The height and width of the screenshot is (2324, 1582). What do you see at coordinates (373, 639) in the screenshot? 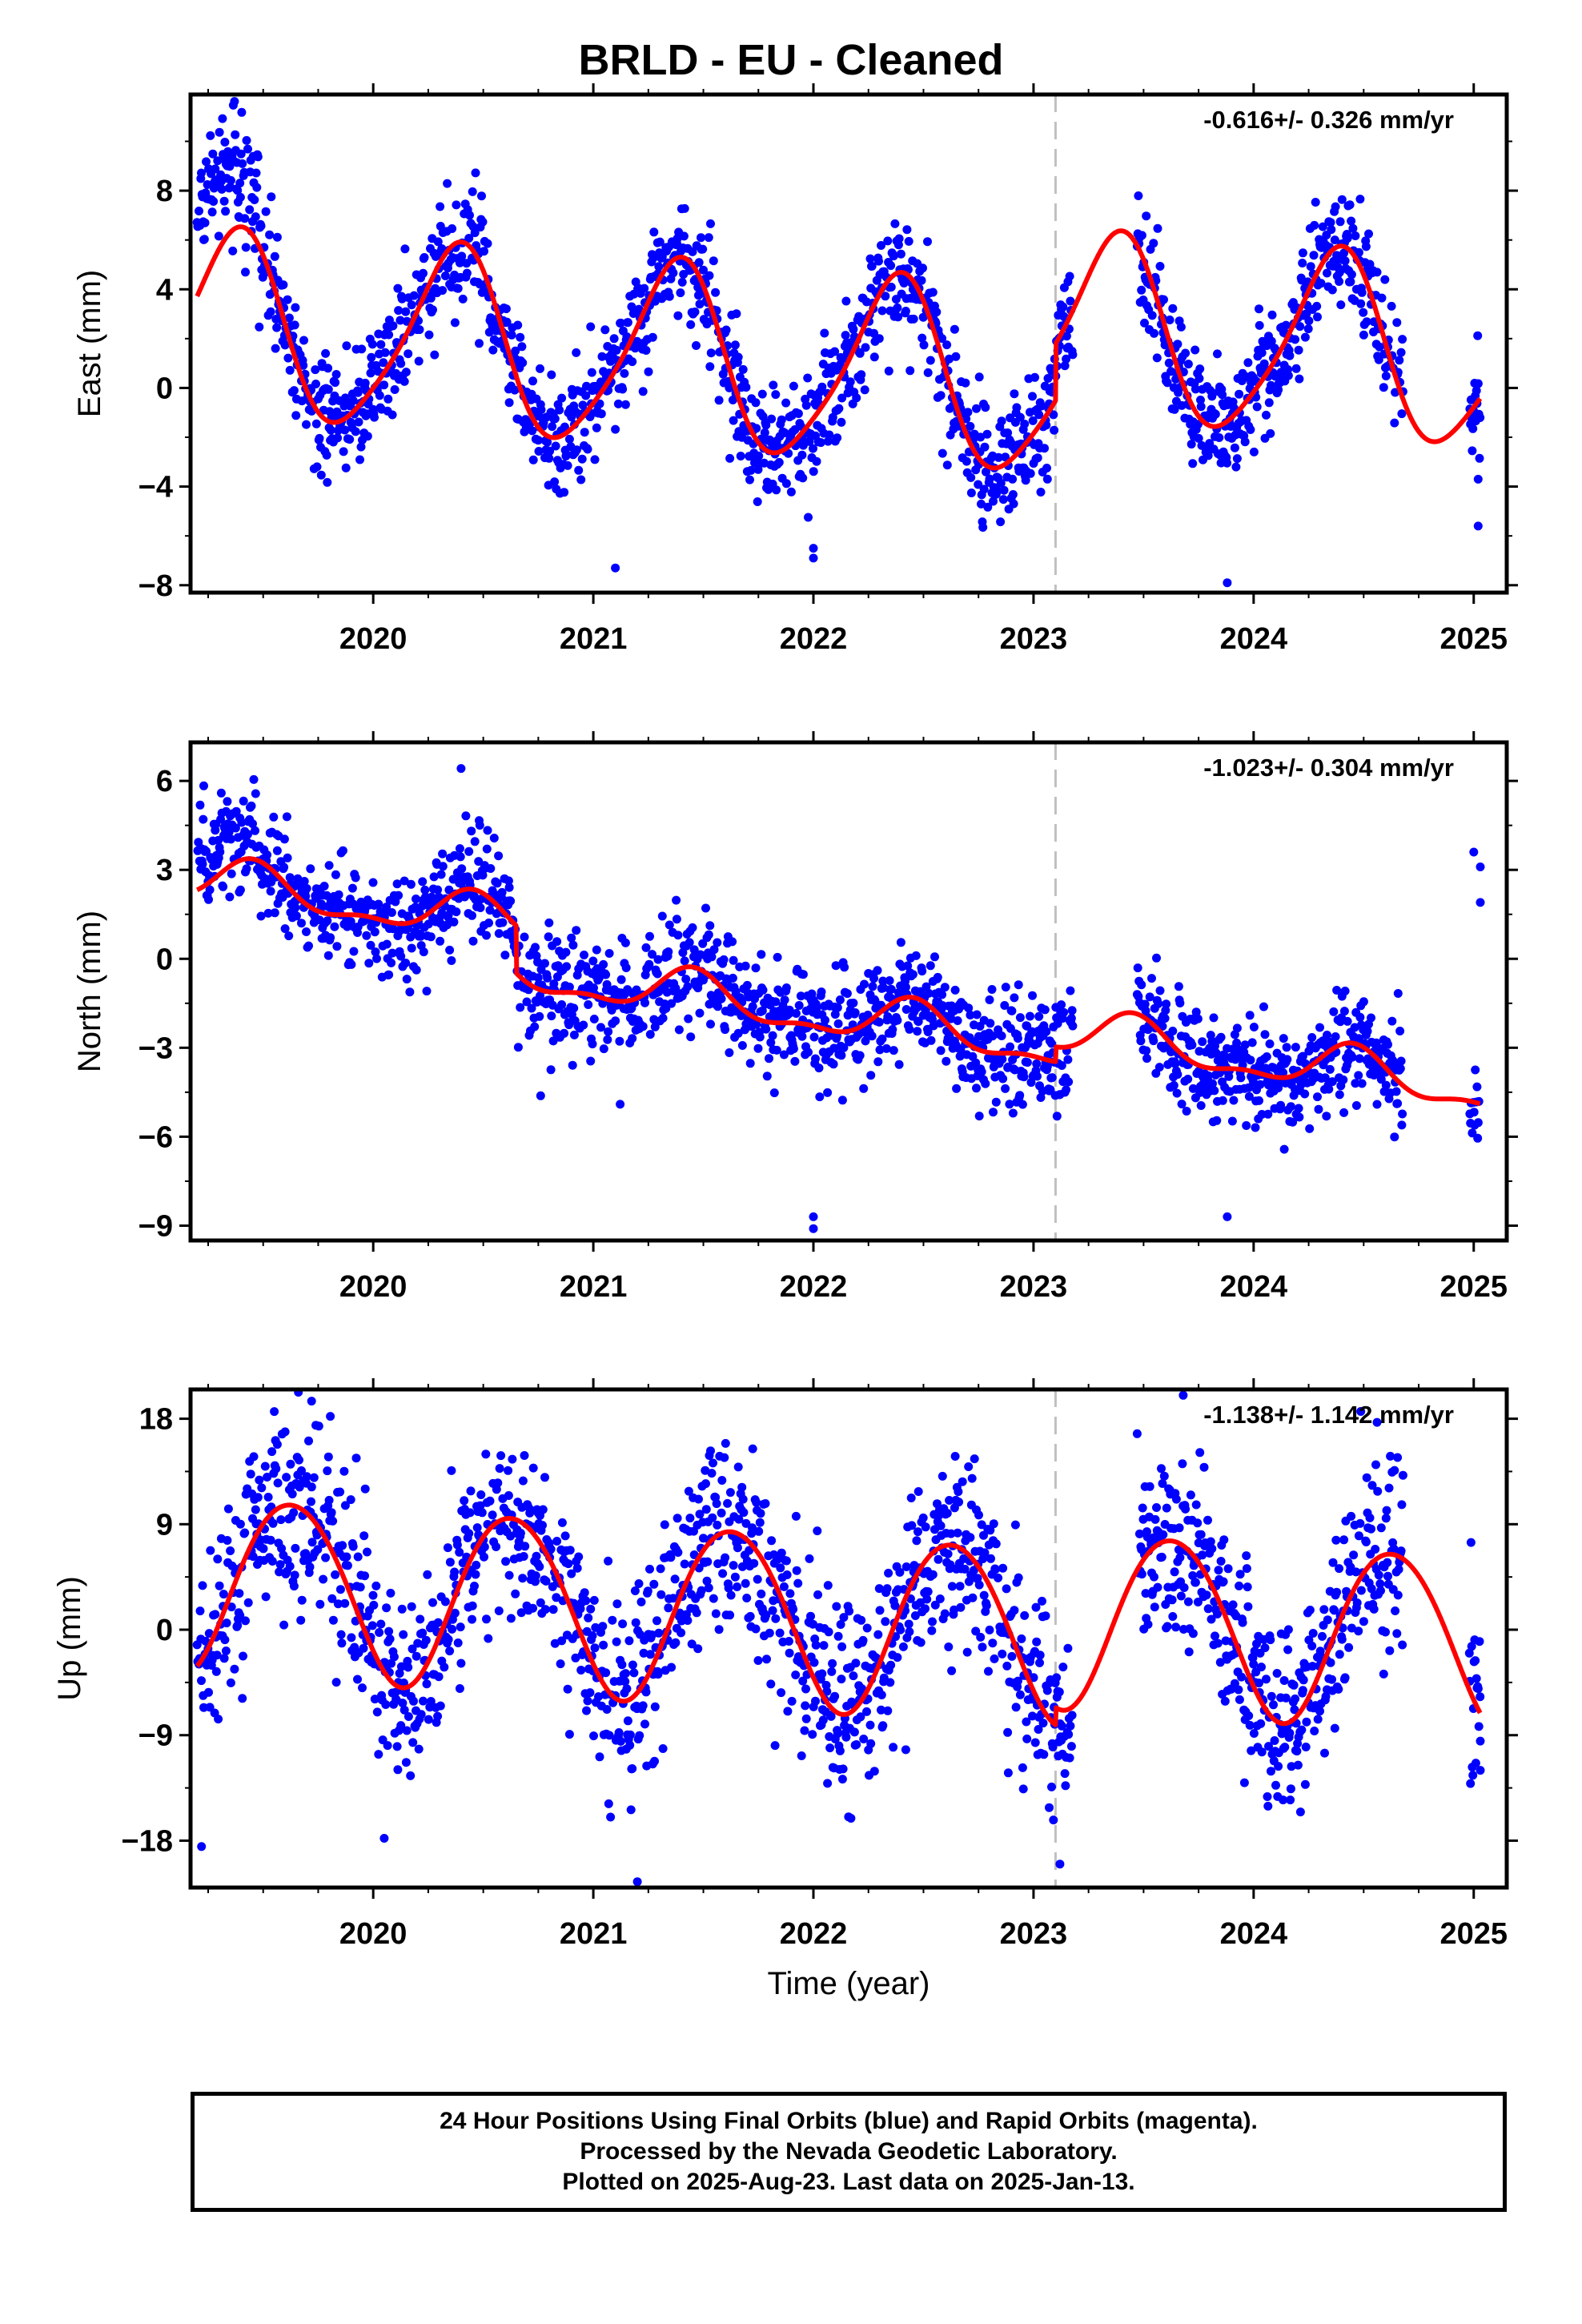
I see `x-tick-label: 2020` at bounding box center [373, 639].